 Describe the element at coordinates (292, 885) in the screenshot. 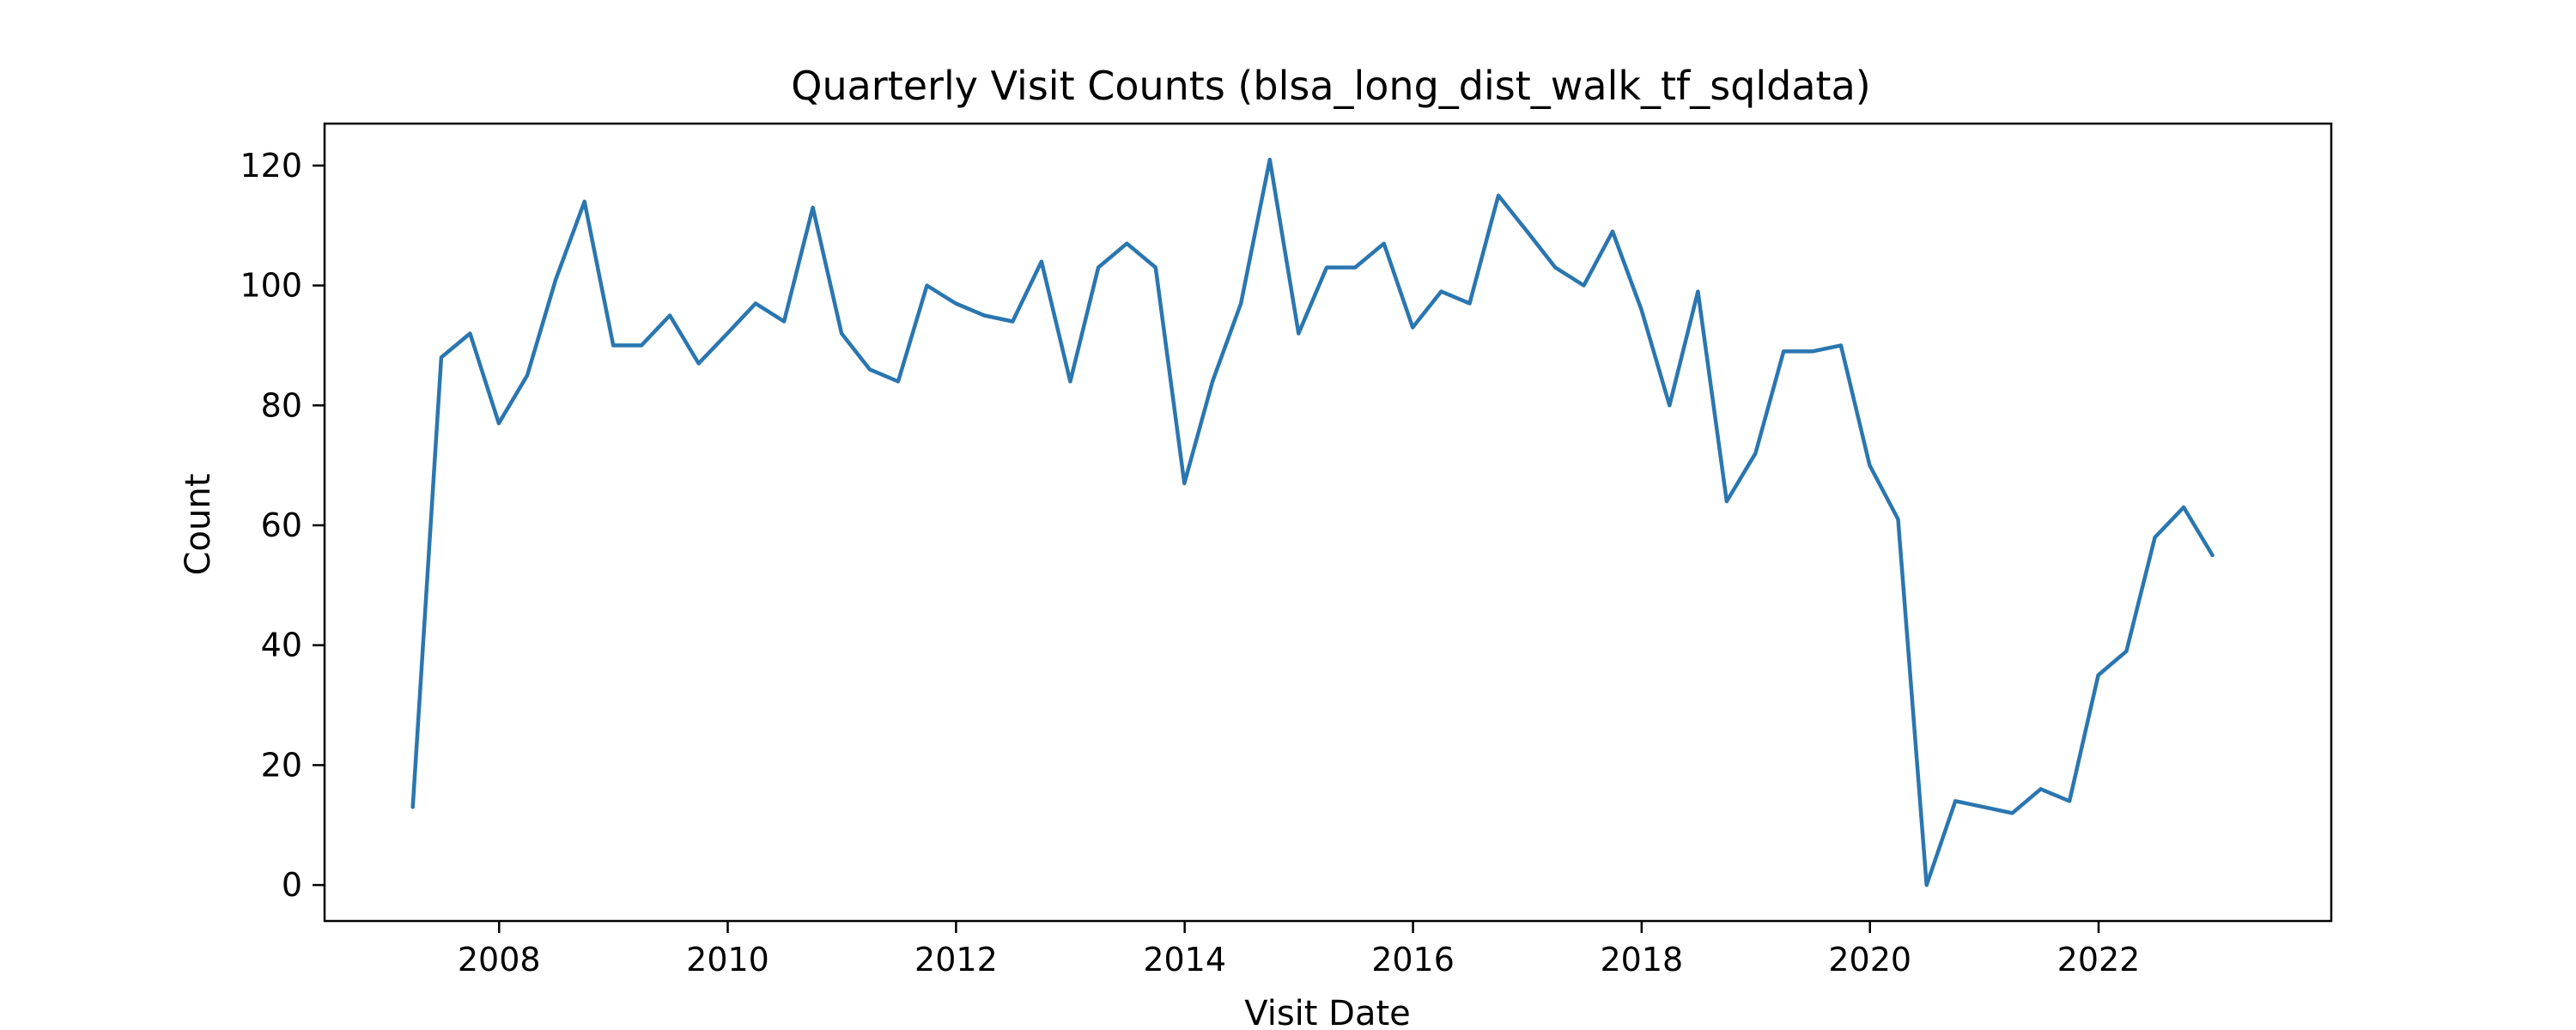

I see `y-tick-label: 0` at that location.